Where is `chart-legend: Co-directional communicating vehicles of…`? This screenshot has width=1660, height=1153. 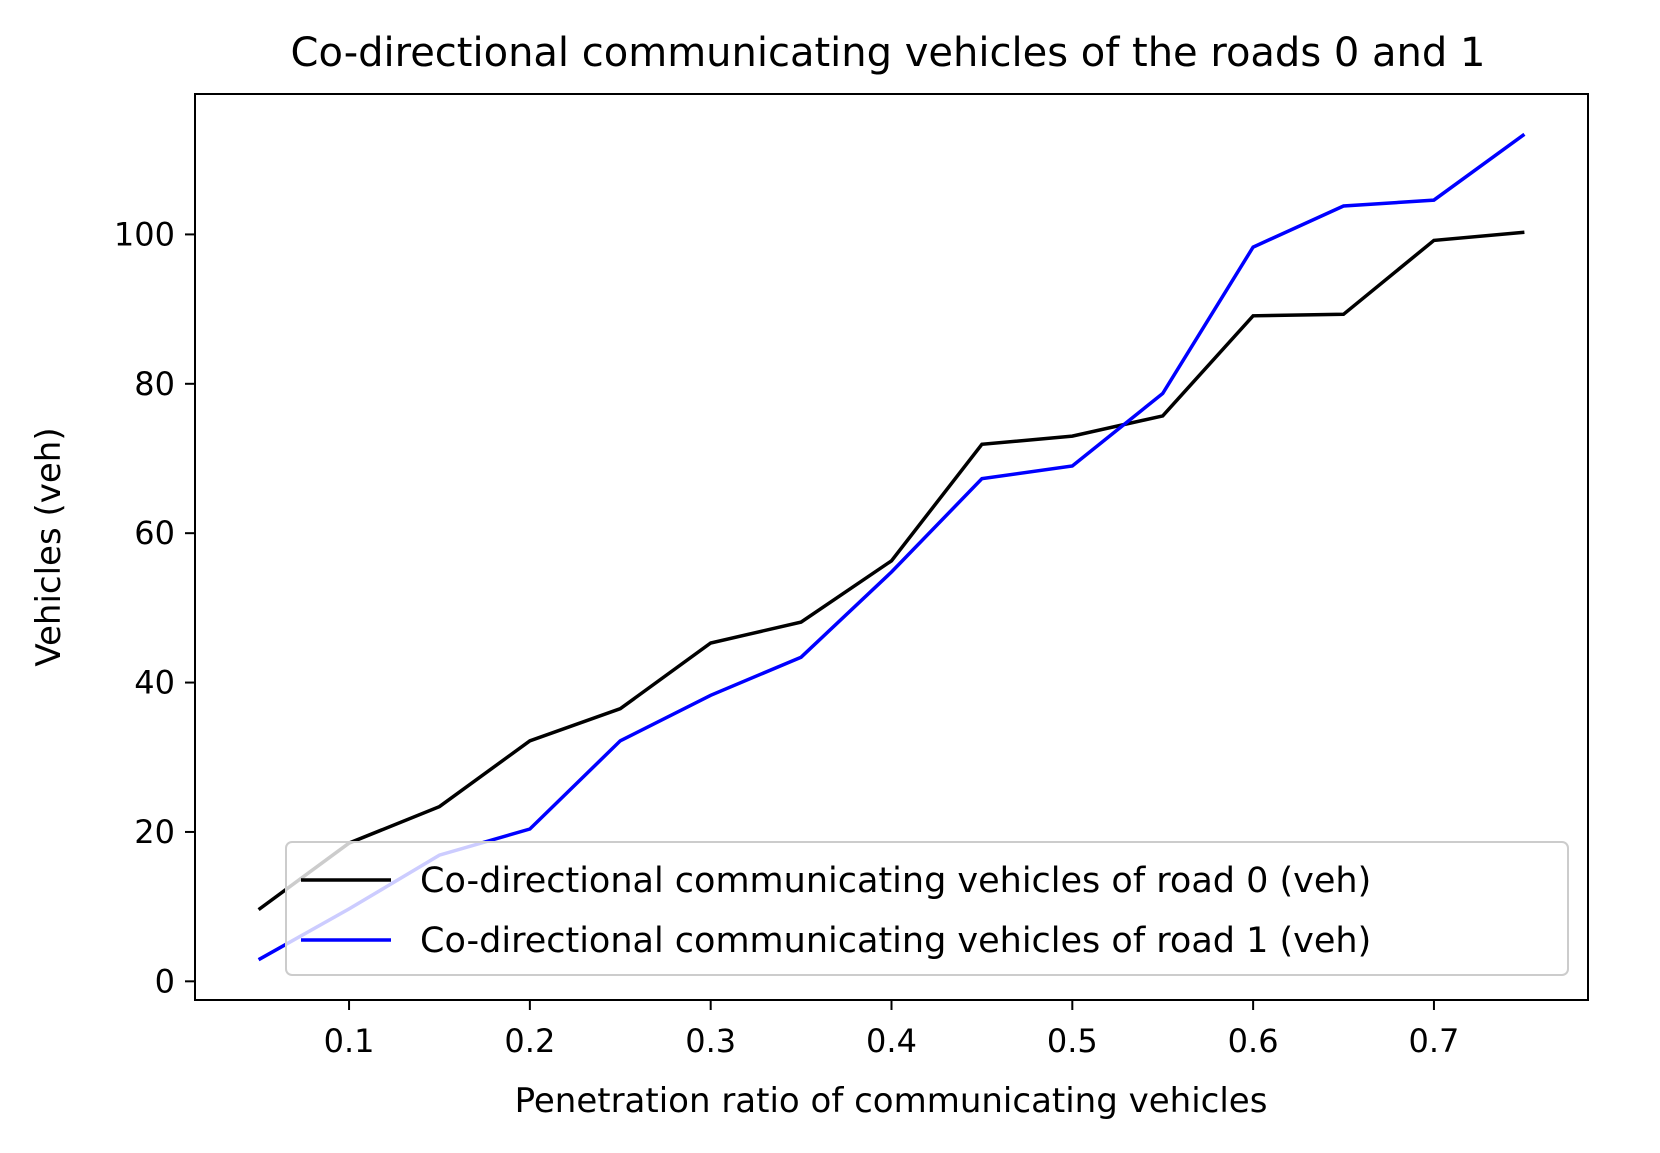 chart-legend: Co-directional communicating vehicles of… is located at coordinates (927, 908).